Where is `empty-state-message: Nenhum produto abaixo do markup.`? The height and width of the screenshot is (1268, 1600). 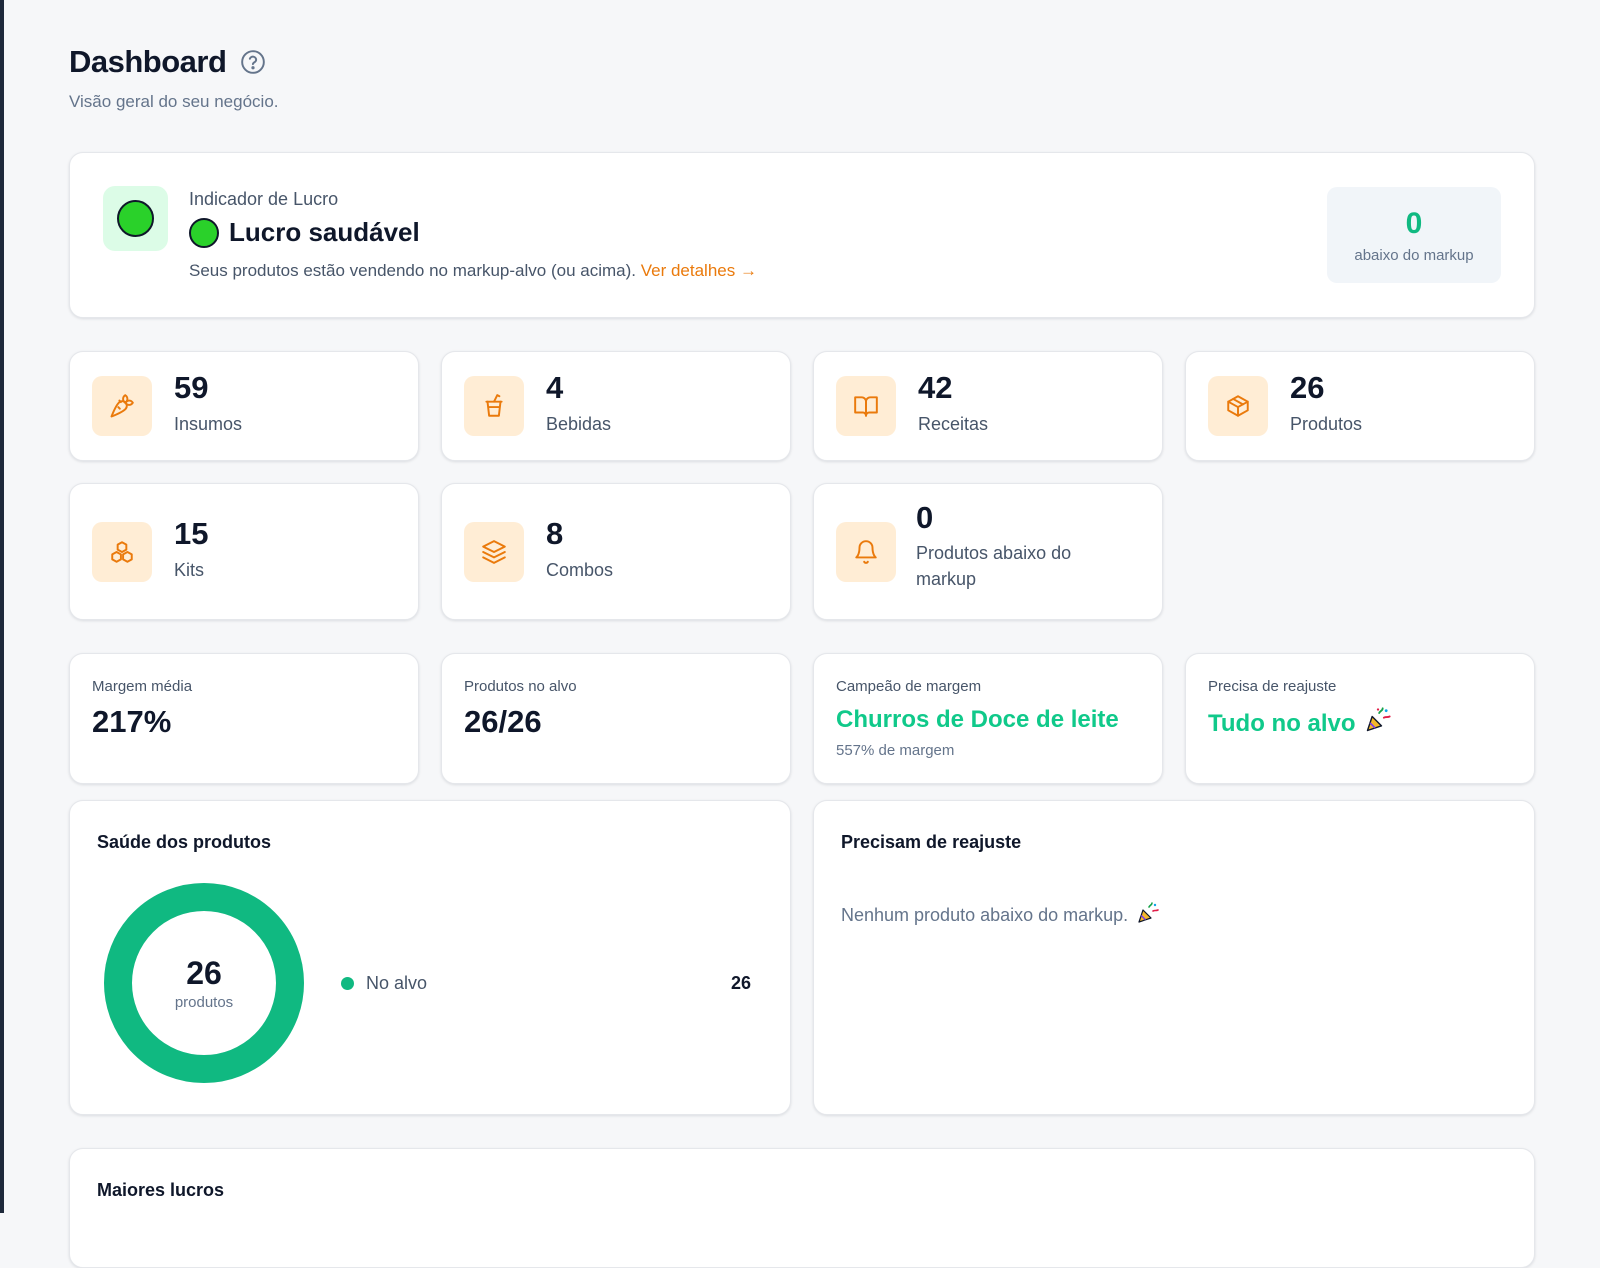
empty-state-message: Nenhum produto abaixo do markup. is located at coordinates (1000, 915).